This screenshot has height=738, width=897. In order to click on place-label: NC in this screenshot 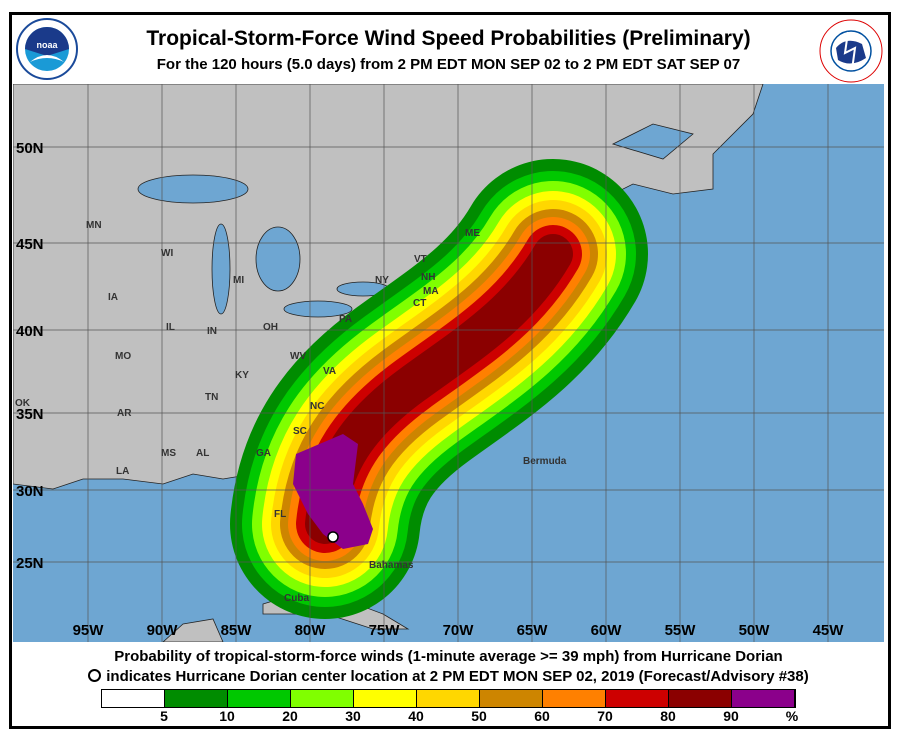, I will do `click(317, 406)`.